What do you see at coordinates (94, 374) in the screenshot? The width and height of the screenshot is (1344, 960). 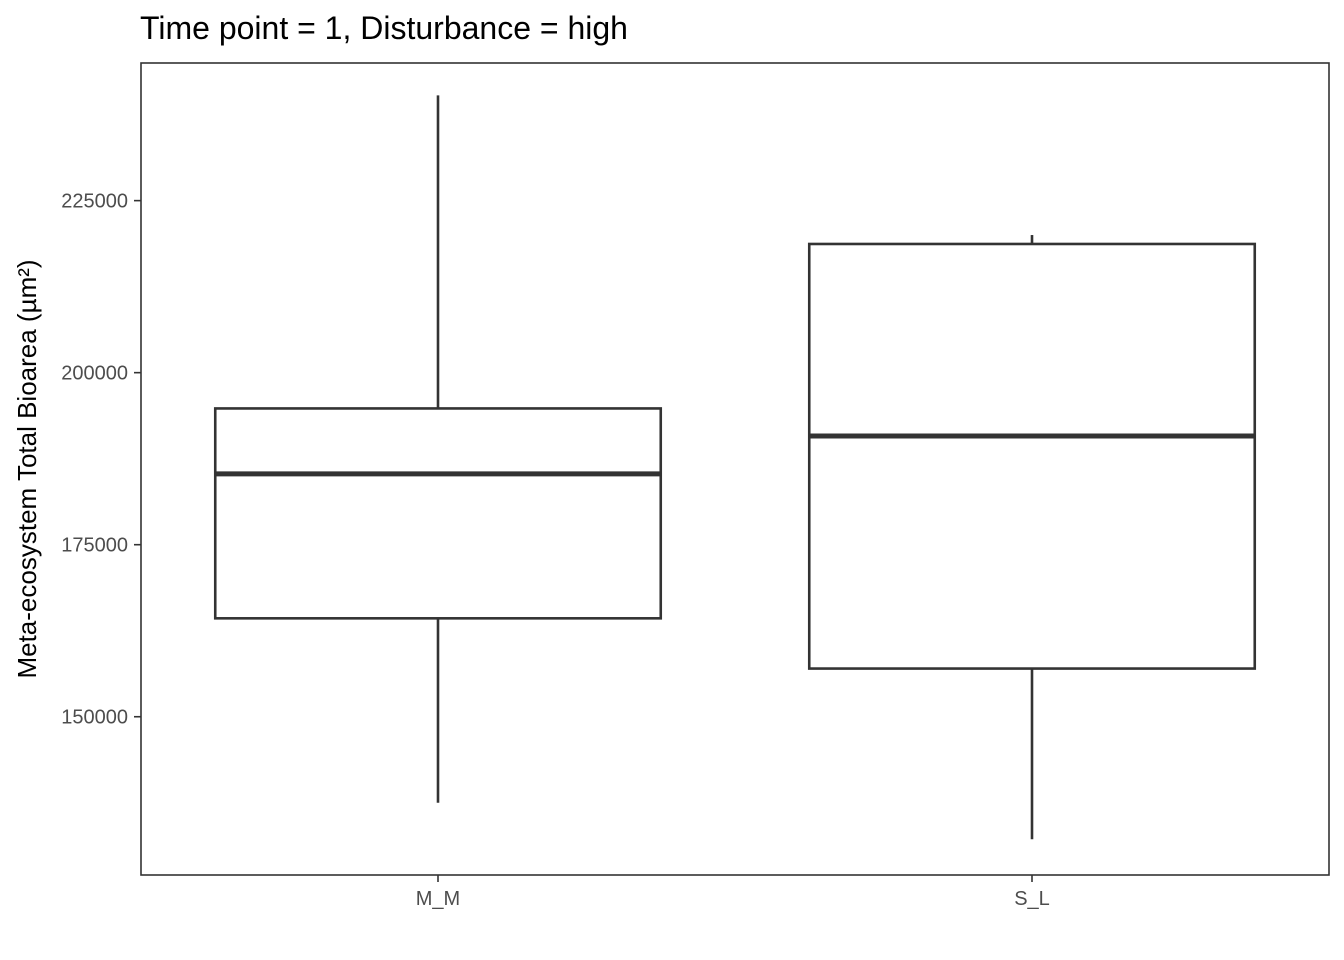 I see `y-tick-label: 200000` at bounding box center [94, 374].